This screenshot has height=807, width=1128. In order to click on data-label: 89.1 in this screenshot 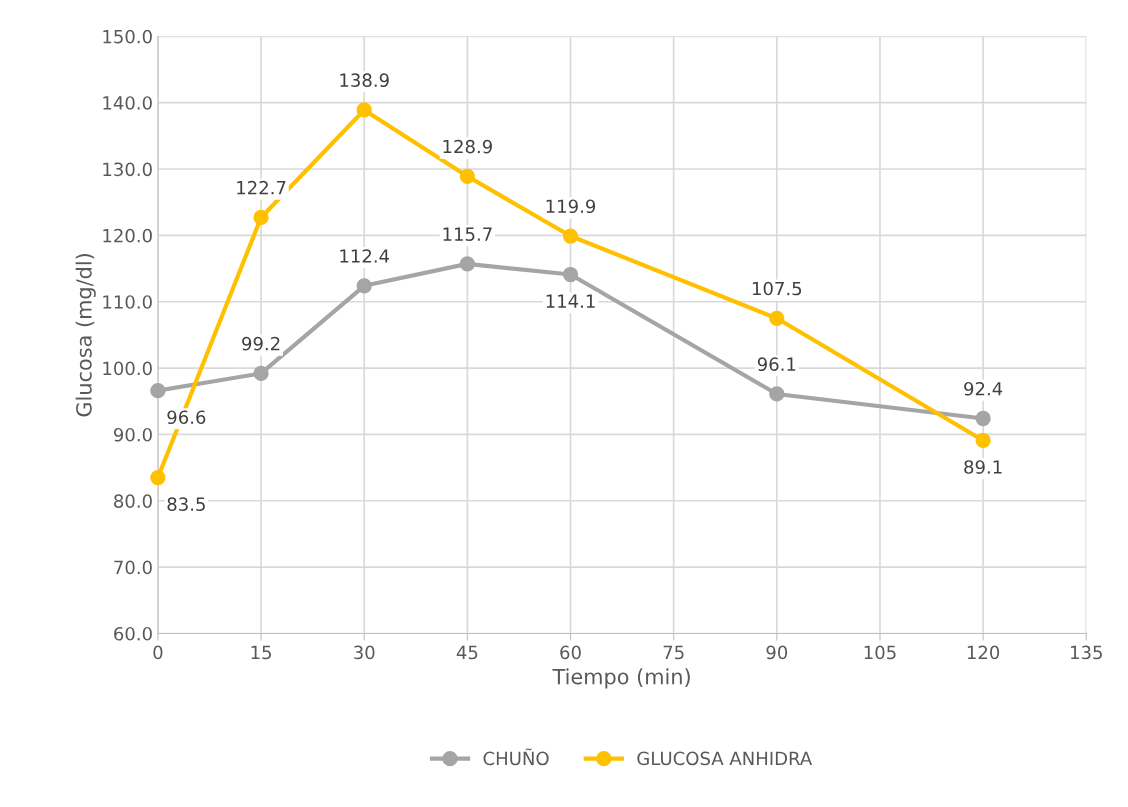, I will do `click(983, 467)`.